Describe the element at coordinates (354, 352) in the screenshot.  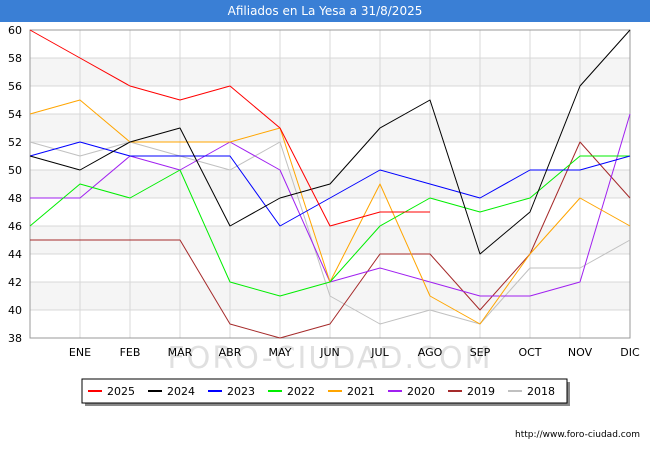
I see `x-axis-ticks: ENE FEB MAR ABR MAY JUN JUL AGO SEP OCT NOV DIC` at that location.